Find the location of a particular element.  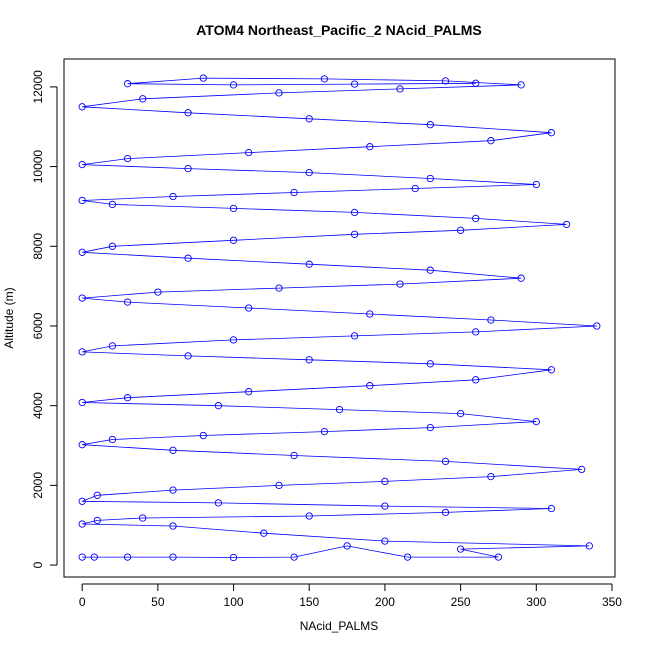

y-tick-label: 12000 is located at coordinates (38, 87).